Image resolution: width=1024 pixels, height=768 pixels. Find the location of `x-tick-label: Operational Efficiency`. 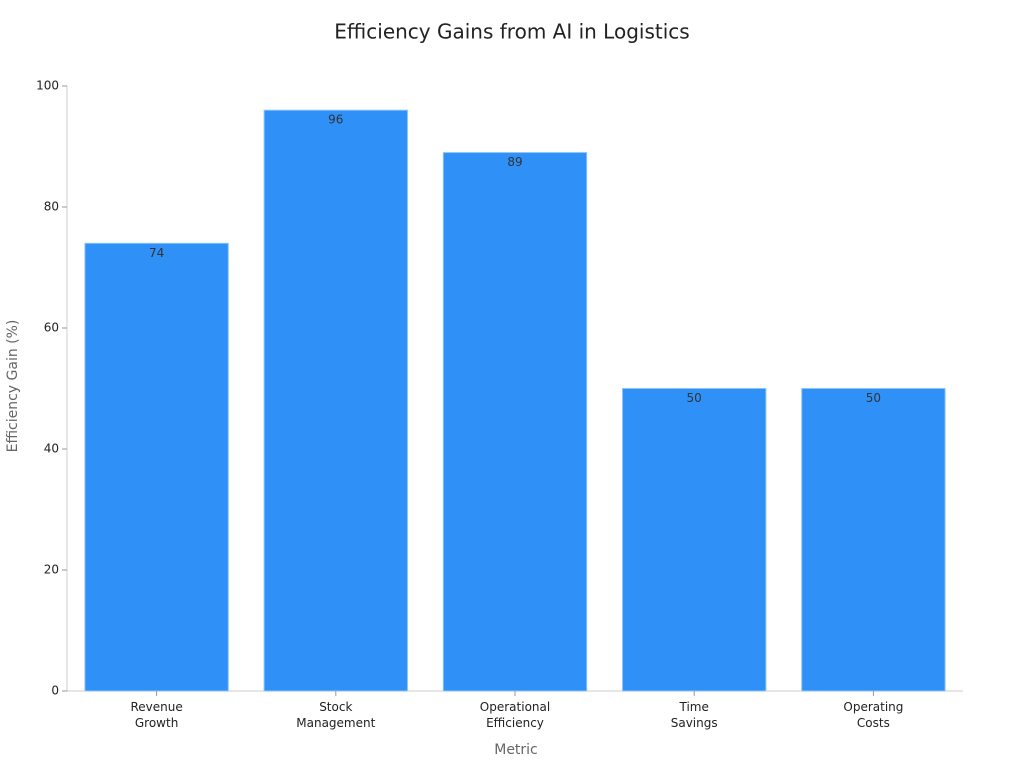

x-tick-label: Operational Efficiency is located at coordinates (515, 715).